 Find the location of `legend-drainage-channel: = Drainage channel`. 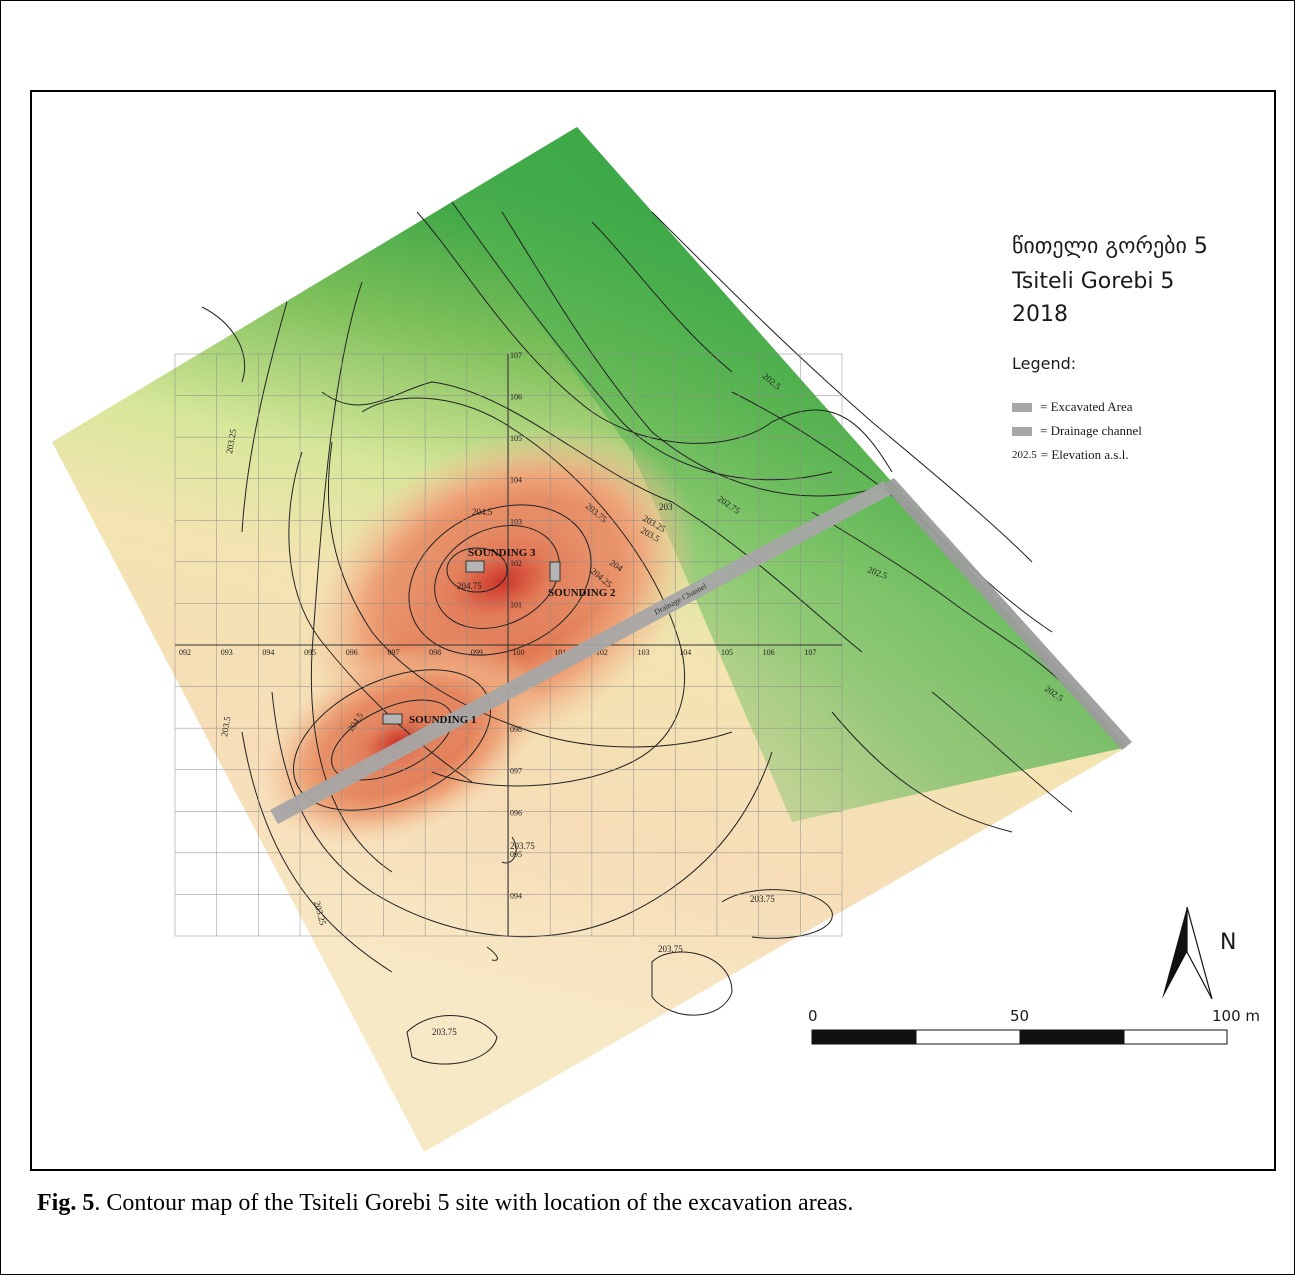

legend-drainage-channel: = Drainage channel is located at coordinates (1077, 431).